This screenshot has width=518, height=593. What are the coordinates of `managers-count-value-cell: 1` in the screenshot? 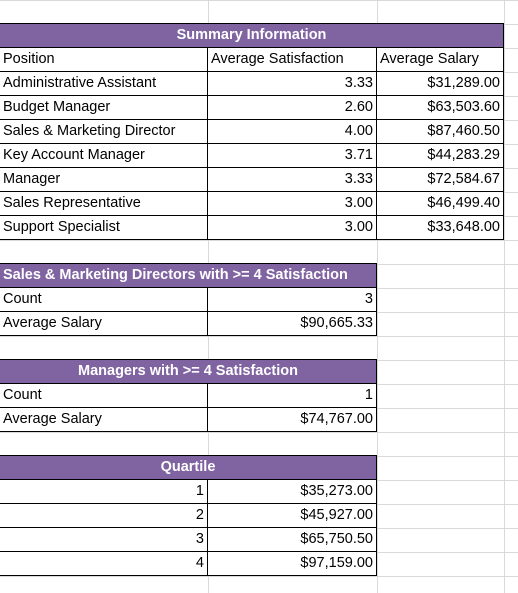 It's located at (292, 395).